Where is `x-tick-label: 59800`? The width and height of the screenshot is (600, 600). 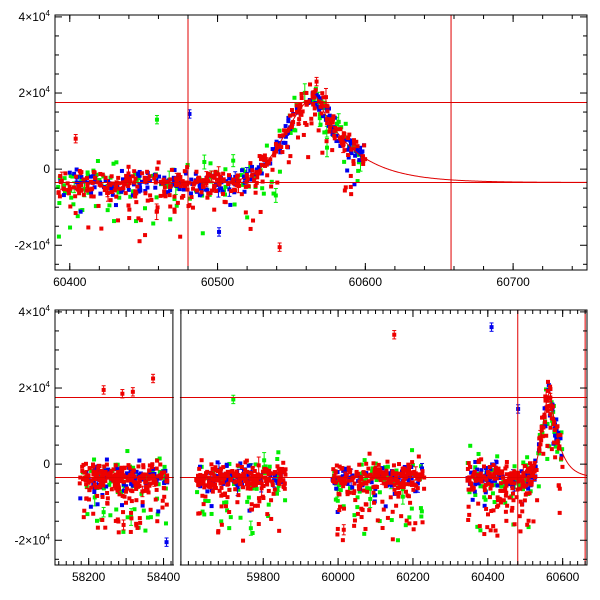
x-tick-label: 59800 is located at coordinates (264, 577).